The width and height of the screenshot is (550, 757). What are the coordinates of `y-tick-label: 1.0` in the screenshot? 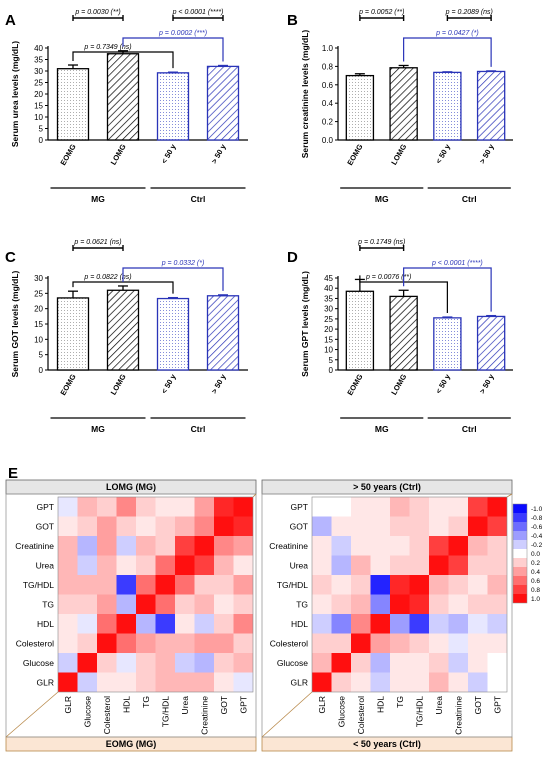 It's located at (328, 48).